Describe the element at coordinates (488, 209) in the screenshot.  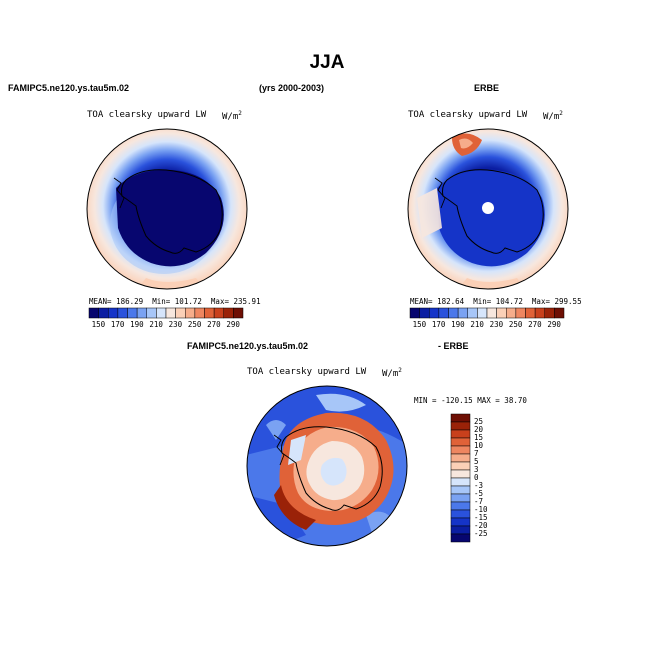
I see `obs-polar-map` at that location.